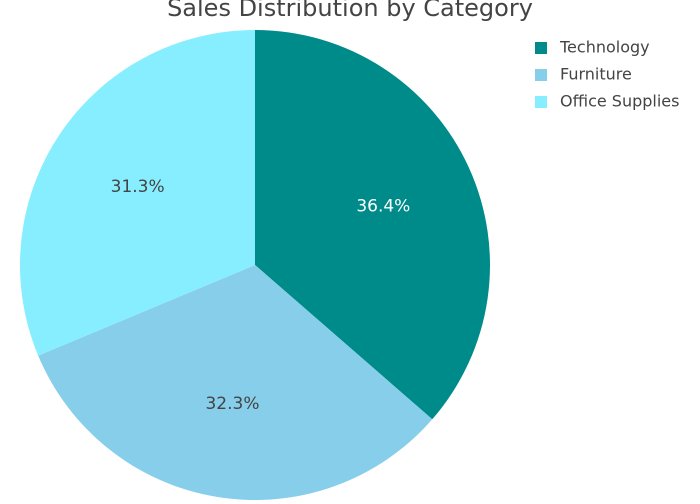 The image size is (700, 504). I want to click on legend-swatch-furniture, so click(541, 75).